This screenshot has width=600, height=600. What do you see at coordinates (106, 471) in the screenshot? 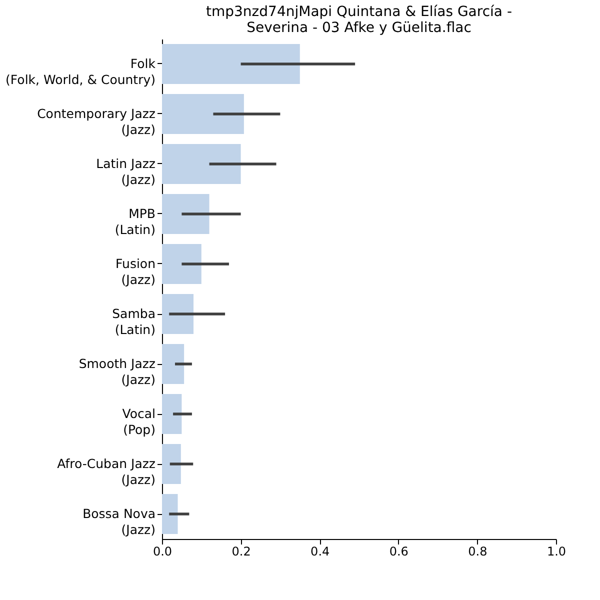
I see `y-tick-label: Afro-Cuban Jazz (Jazz)` at bounding box center [106, 471].